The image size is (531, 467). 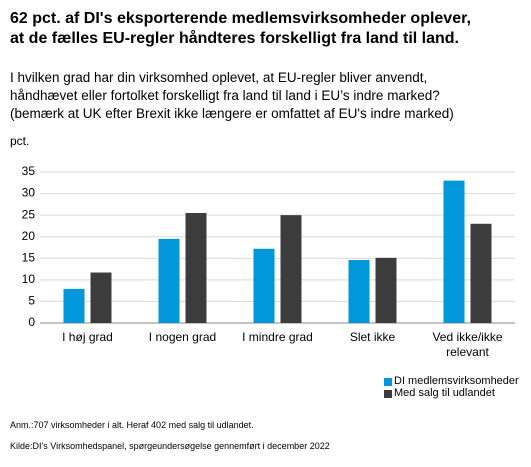 I want to click on legend-label: Med salg til udlandet, so click(x=444, y=393).